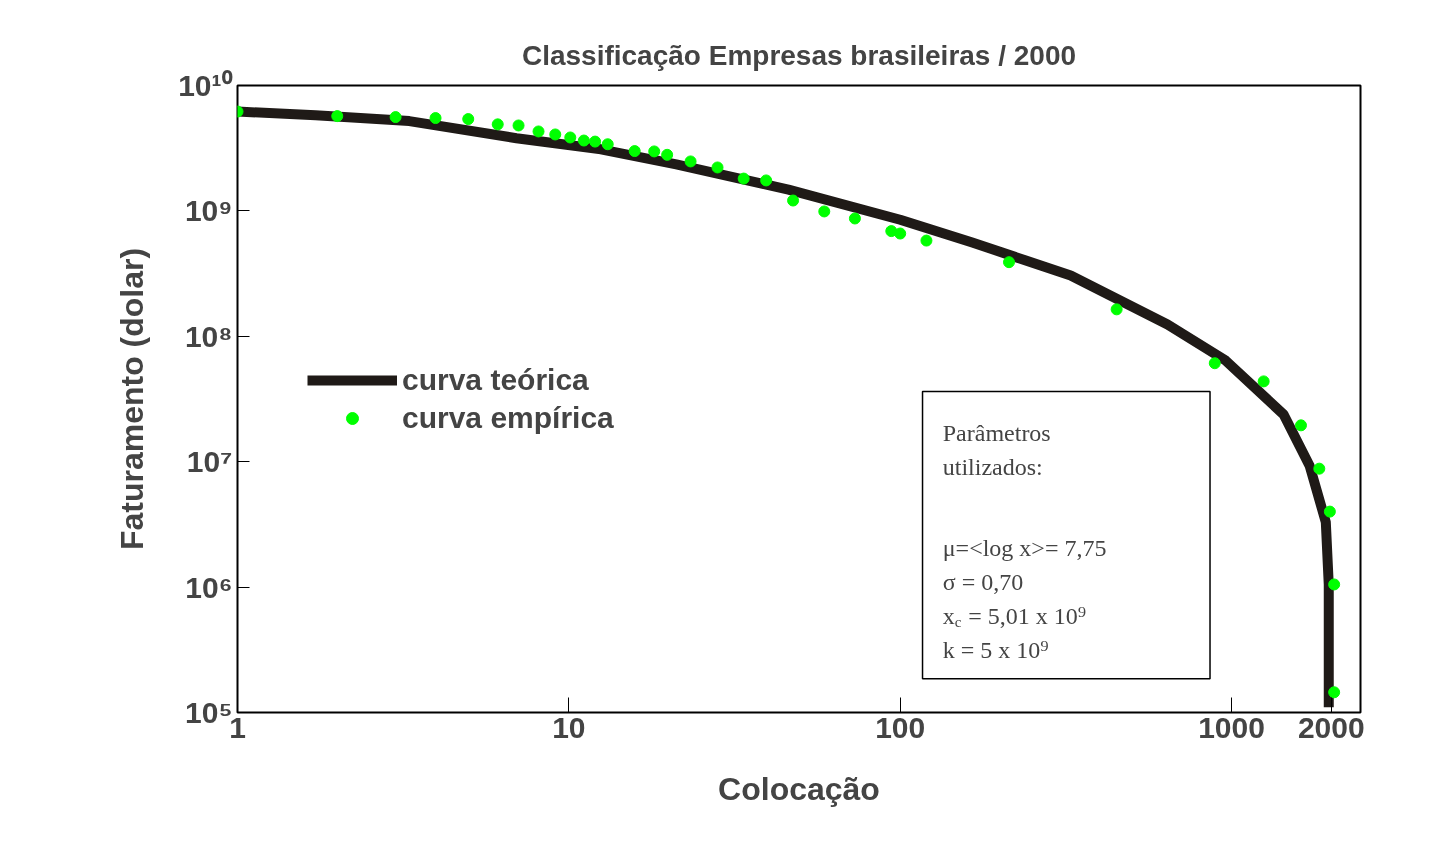 The width and height of the screenshot is (1441, 864). What do you see at coordinates (205, 85) in the screenshot?
I see `y-tick-label: 10¹⁰` at bounding box center [205, 85].